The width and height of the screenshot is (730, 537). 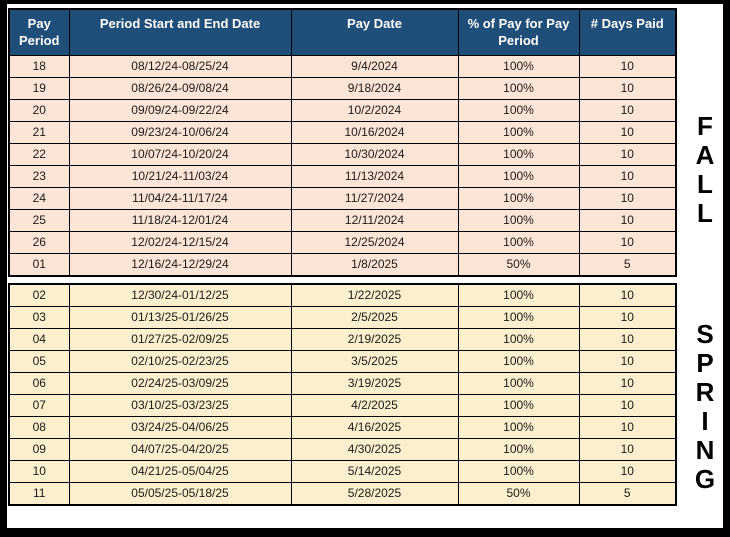 What do you see at coordinates (39, 405) in the screenshot?
I see `table-cell: 07` at bounding box center [39, 405].